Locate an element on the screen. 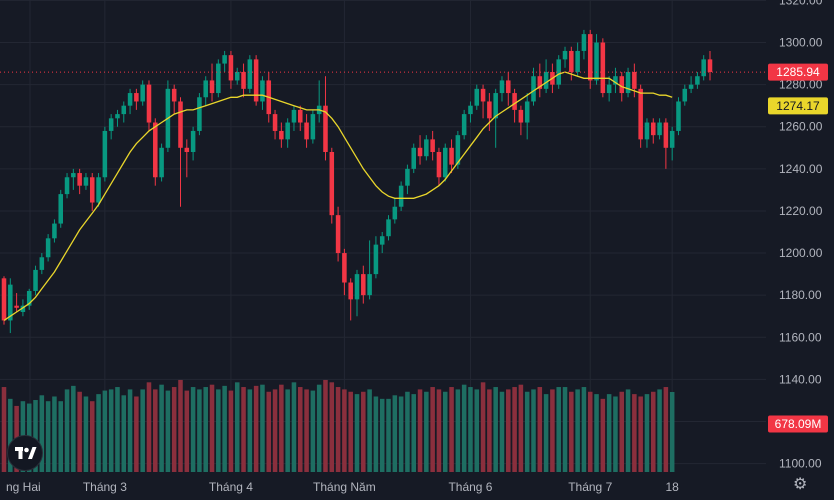  price-tick-label: 1260.00 is located at coordinates (801, 127).